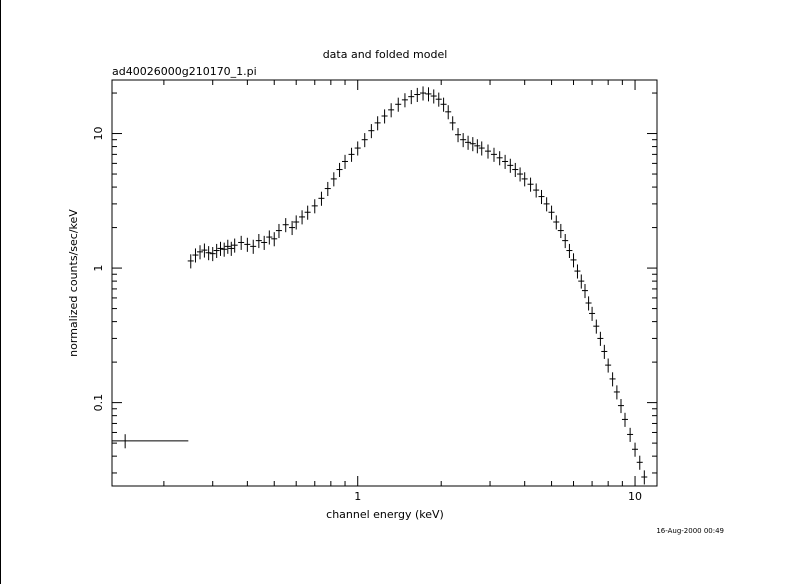  What do you see at coordinates (73, 283) in the screenshot?
I see `y-axis-label: normalized counts/sec/keV` at bounding box center [73, 283].